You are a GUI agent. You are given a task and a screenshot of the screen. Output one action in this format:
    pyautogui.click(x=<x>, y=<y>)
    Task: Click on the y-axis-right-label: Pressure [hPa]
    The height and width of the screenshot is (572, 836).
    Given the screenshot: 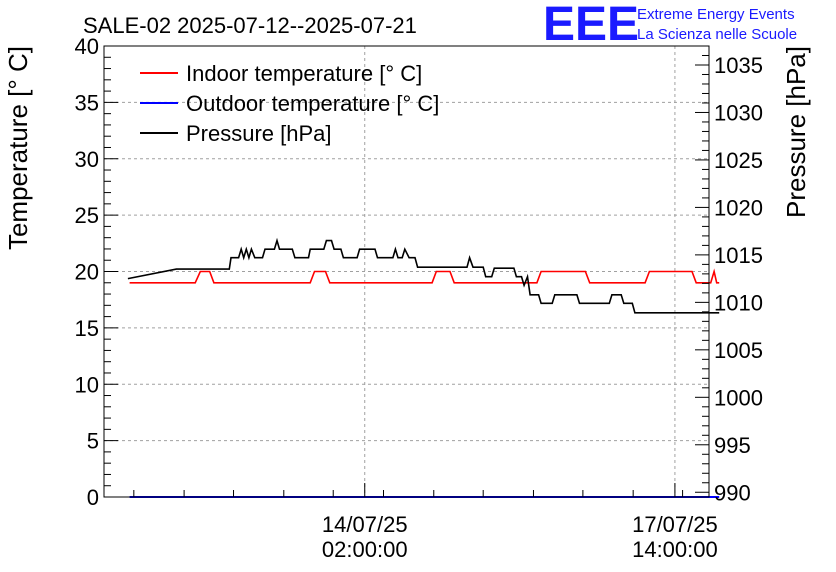 What is the action you would take?
    pyautogui.click(x=796, y=132)
    